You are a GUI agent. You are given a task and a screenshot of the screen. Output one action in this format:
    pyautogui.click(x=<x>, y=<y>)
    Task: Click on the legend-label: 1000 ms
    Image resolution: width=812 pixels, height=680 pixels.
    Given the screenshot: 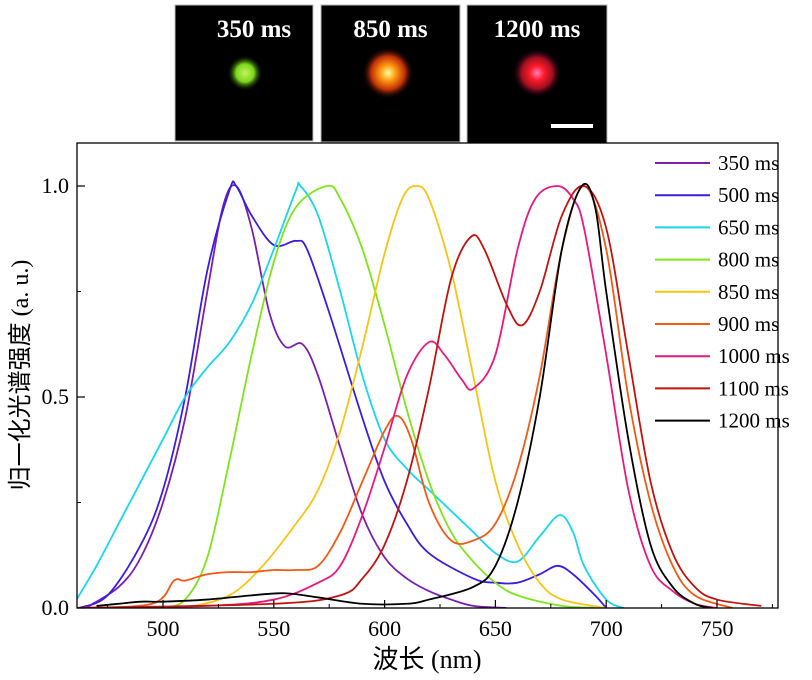 What is the action you would take?
    pyautogui.click(x=754, y=356)
    